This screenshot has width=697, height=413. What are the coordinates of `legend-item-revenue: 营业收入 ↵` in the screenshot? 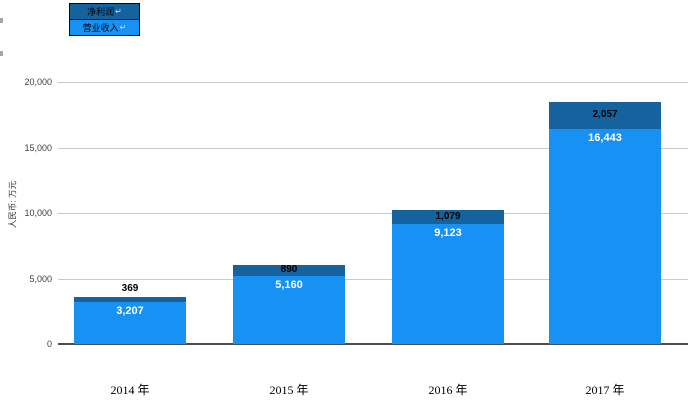 It's located at (104, 27).